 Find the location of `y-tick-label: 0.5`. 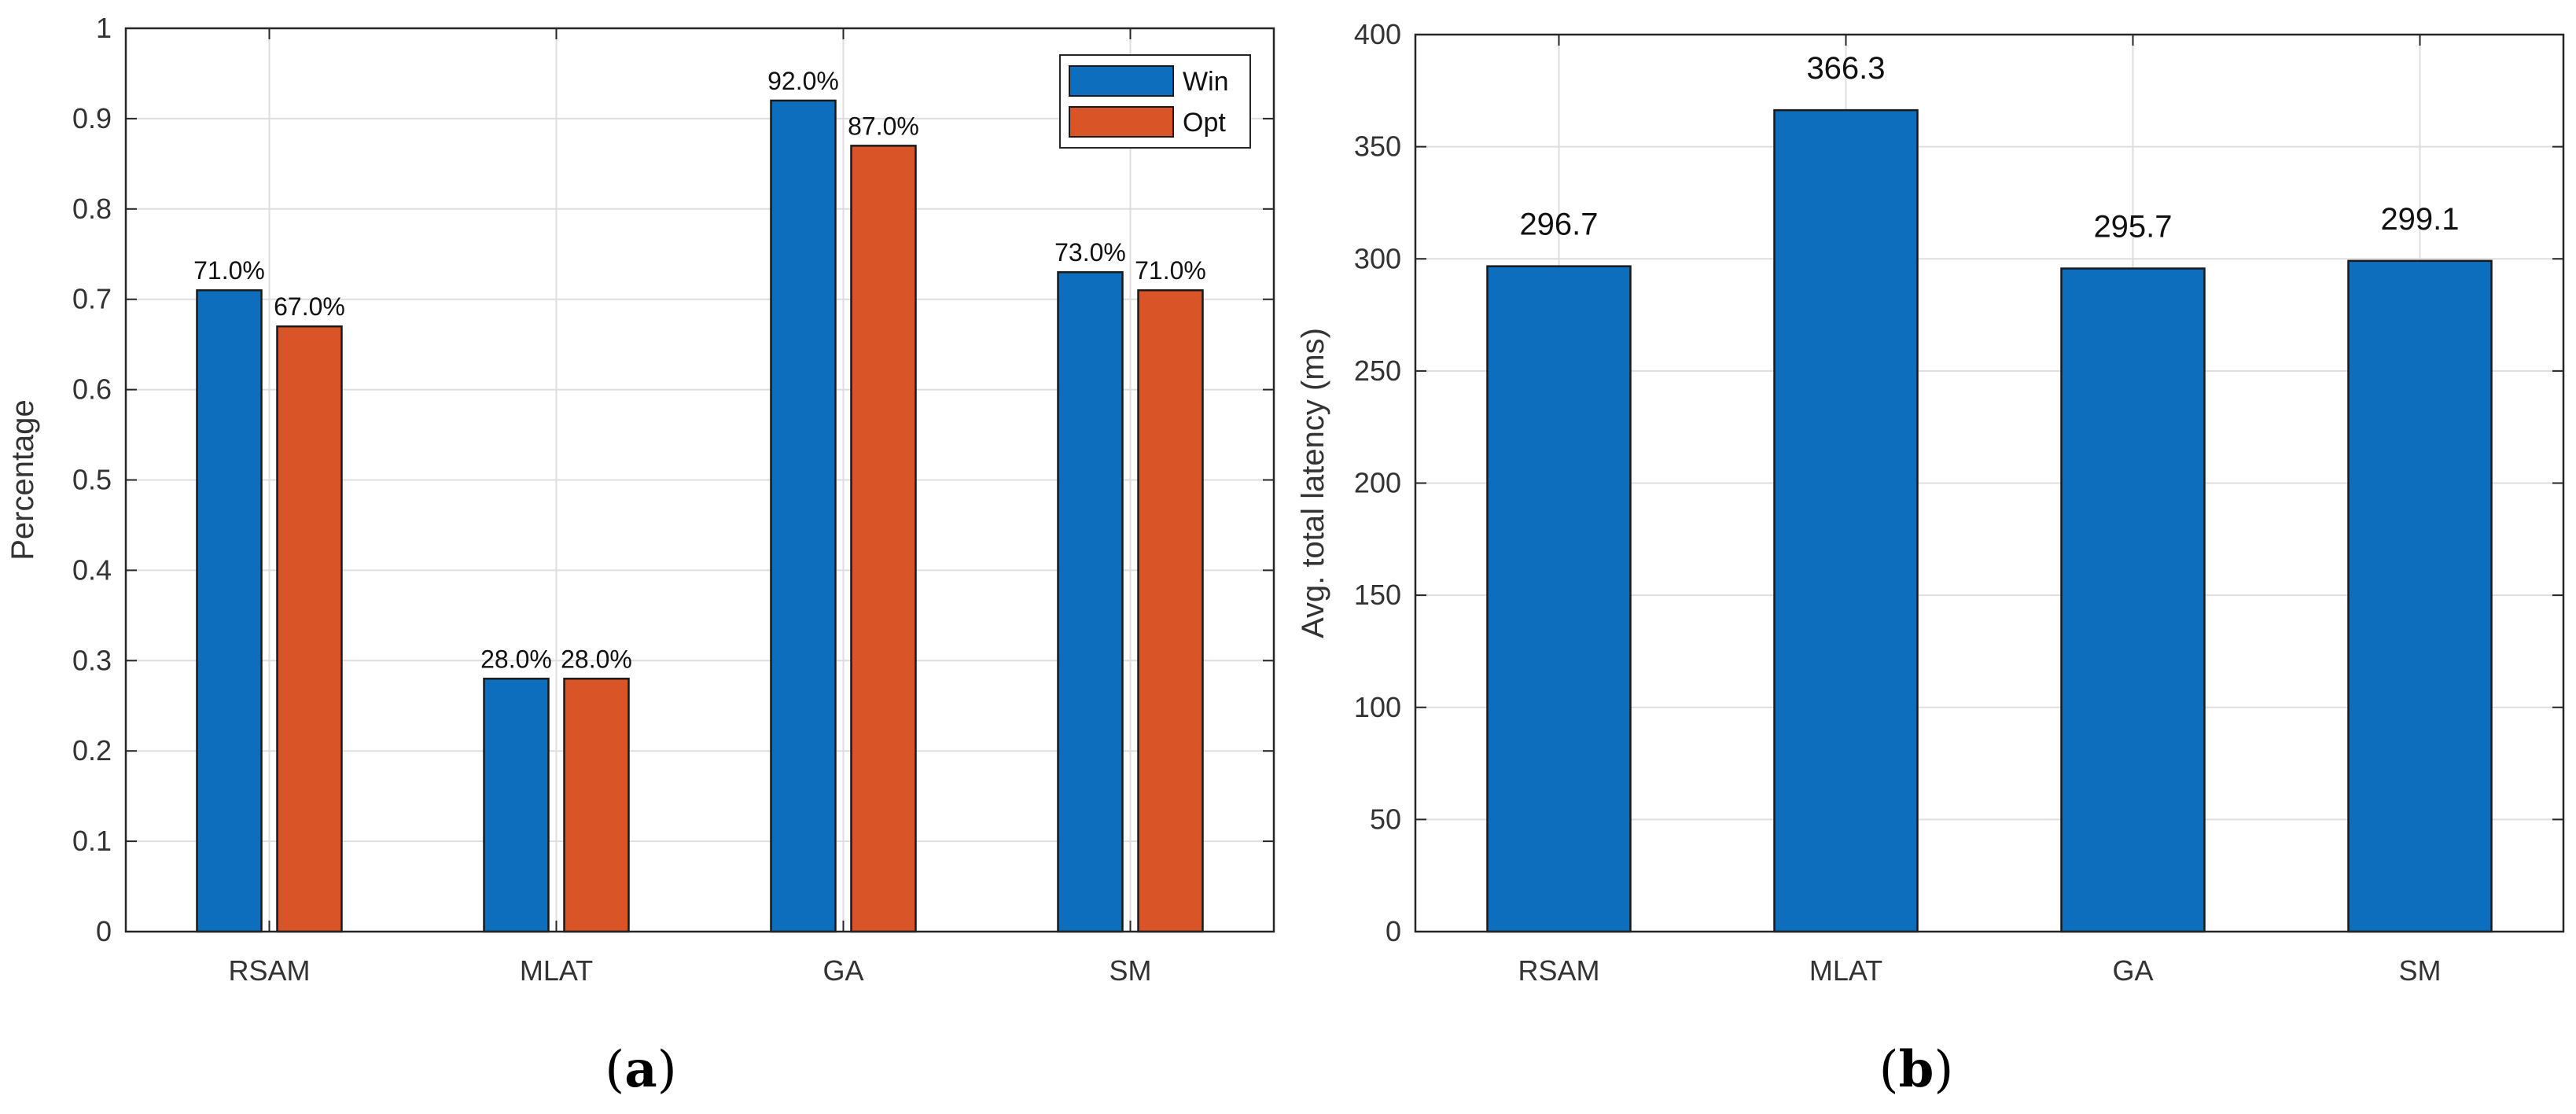

y-tick-label: 0.5 is located at coordinates (92, 480).